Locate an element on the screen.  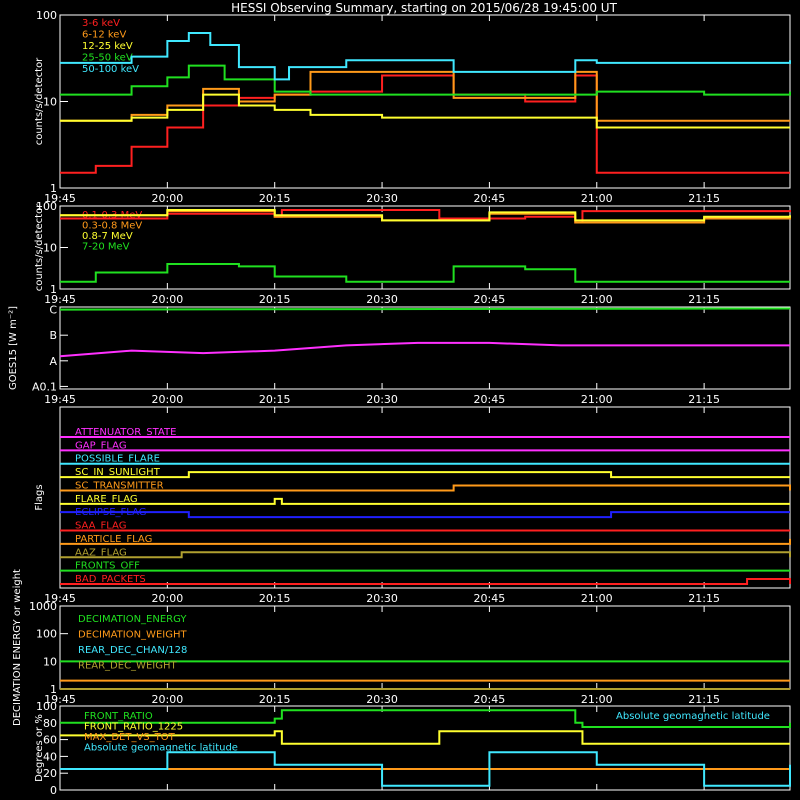
flag-line-flare-flag is located at coordinates (425, 501).